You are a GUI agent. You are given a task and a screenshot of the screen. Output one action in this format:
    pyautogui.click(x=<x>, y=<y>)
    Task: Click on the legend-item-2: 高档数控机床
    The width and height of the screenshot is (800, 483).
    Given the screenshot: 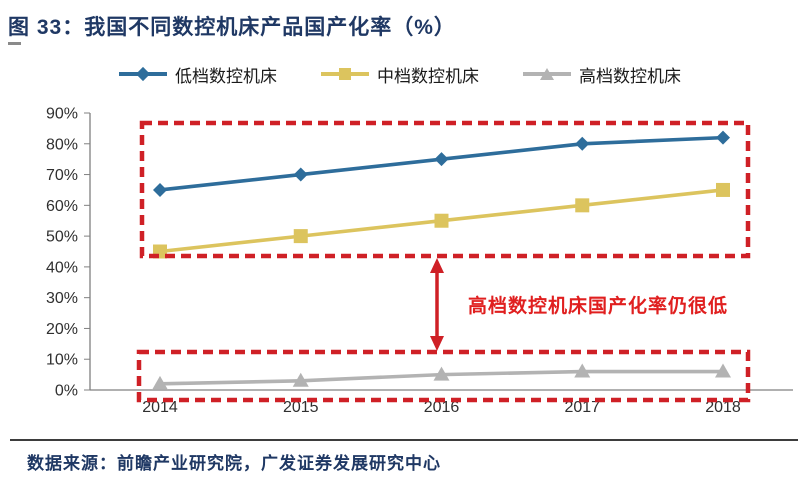 What is the action you would take?
    pyautogui.click(x=602, y=74)
    